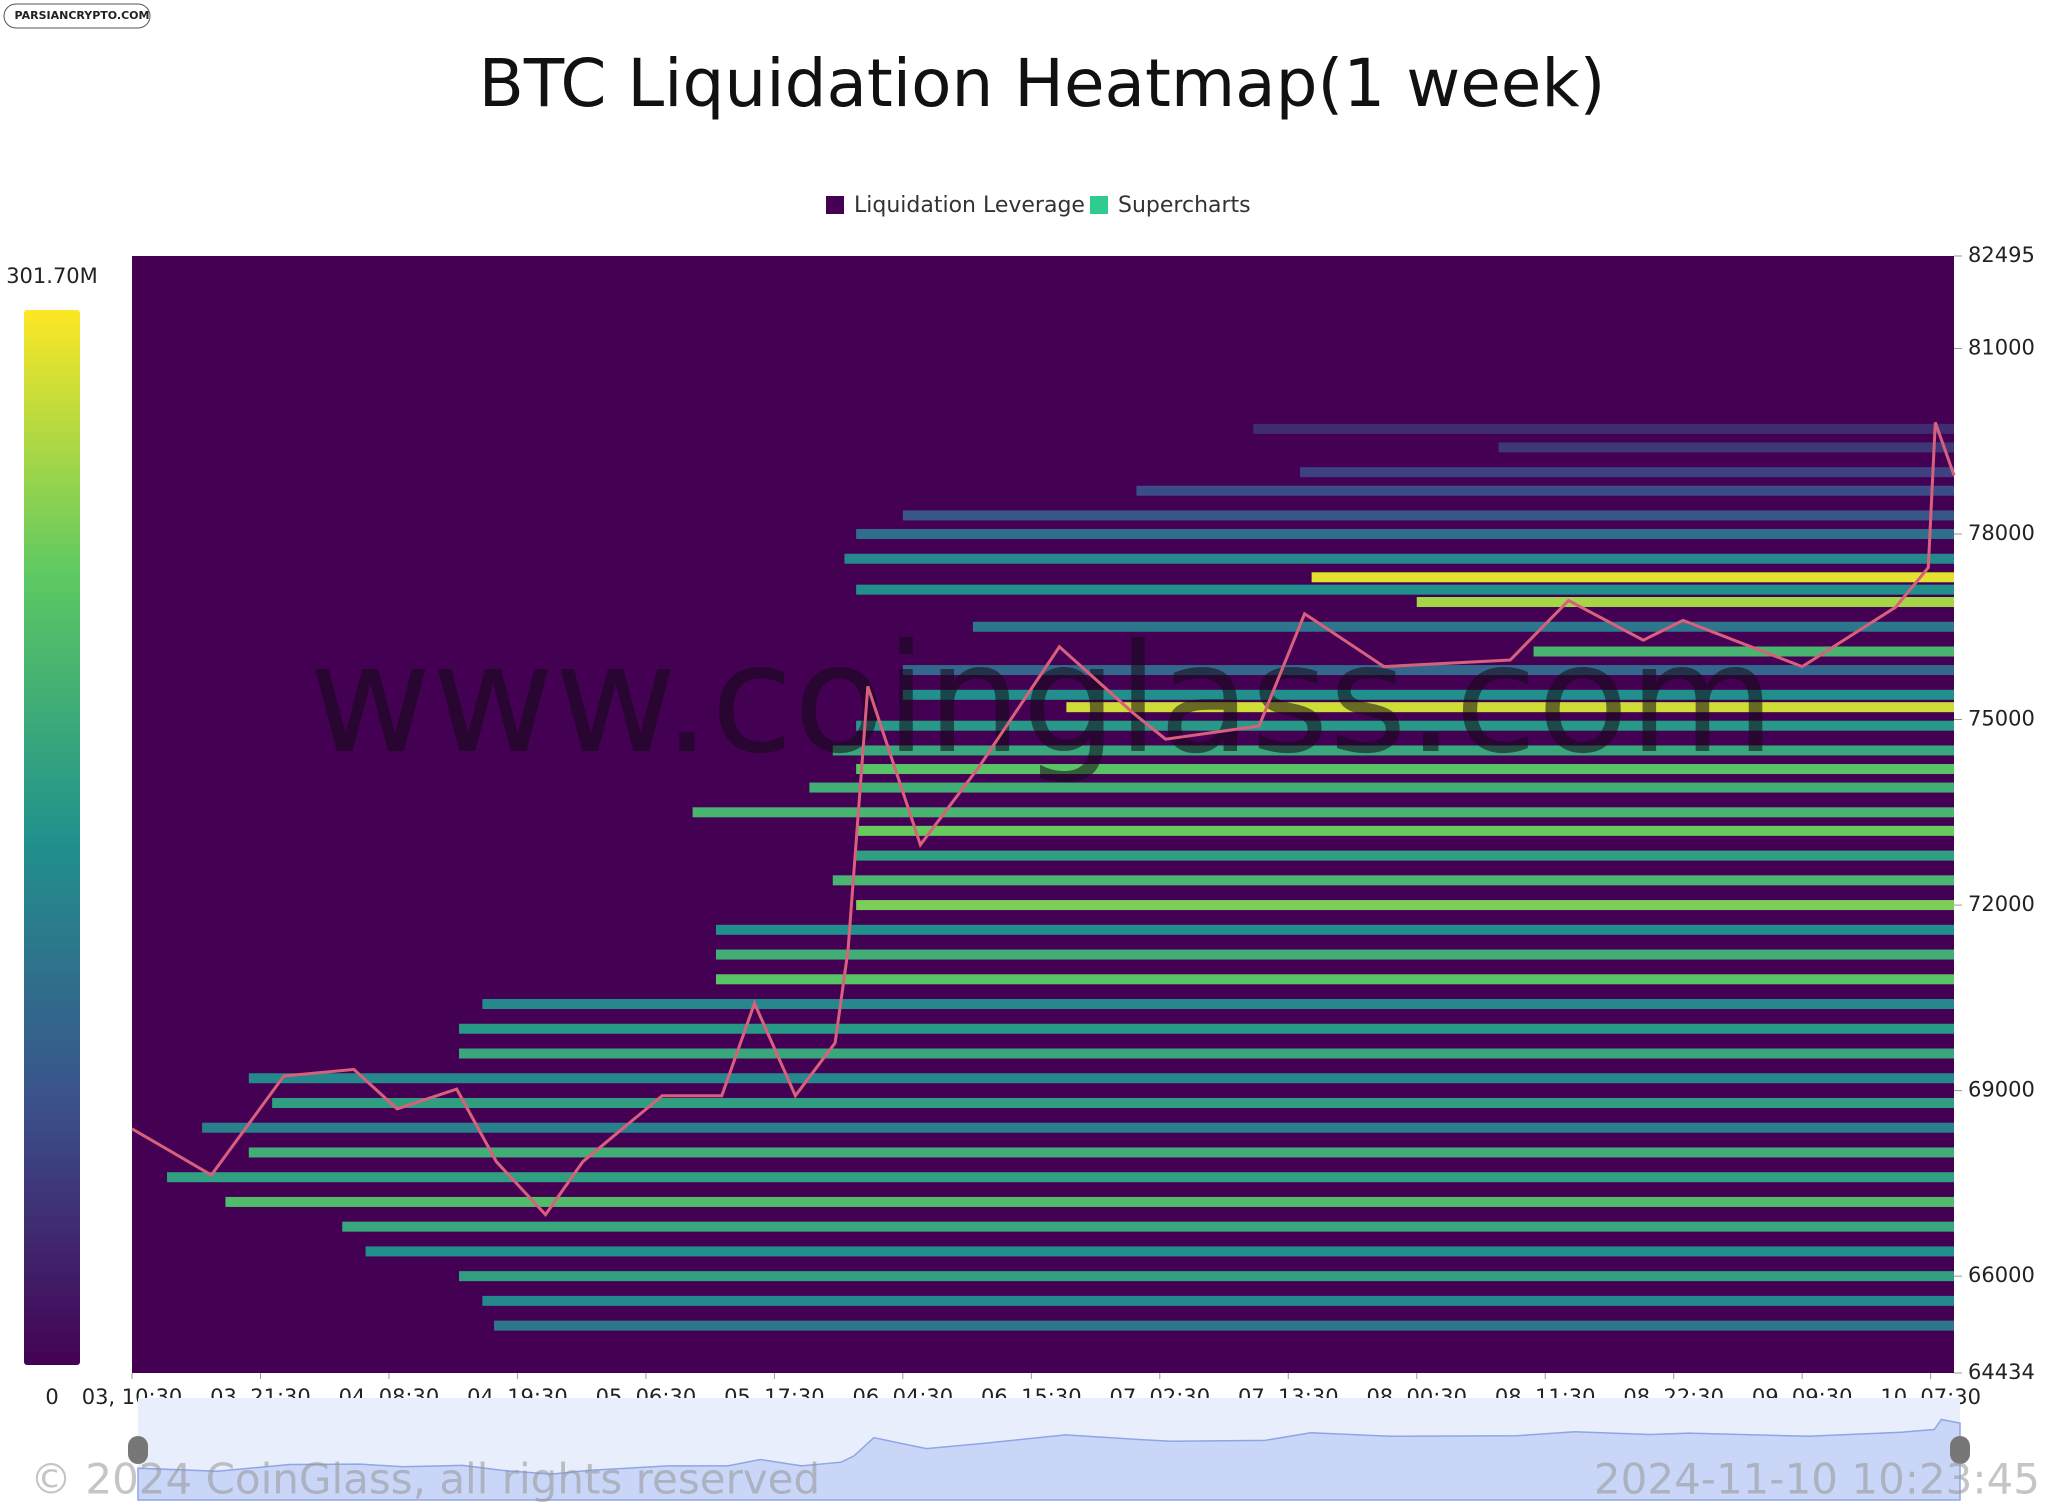  What do you see at coordinates (1042, 83) in the screenshot?
I see `chart-title: BTC Liquidation Heatmap(1 week)` at bounding box center [1042, 83].